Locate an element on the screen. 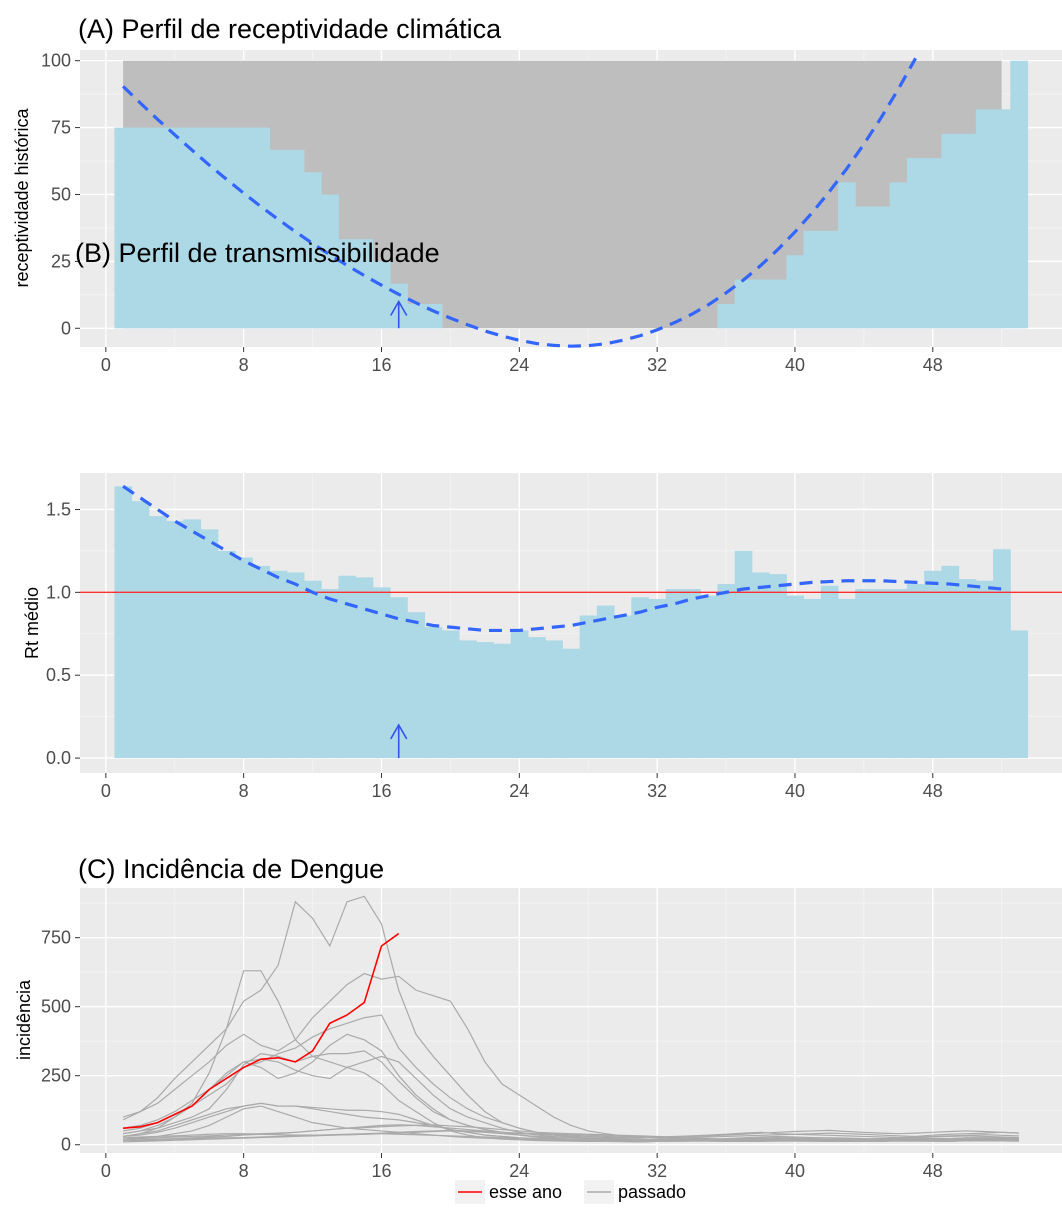  y-tick-label: 1.5 is located at coordinates (58, 509).